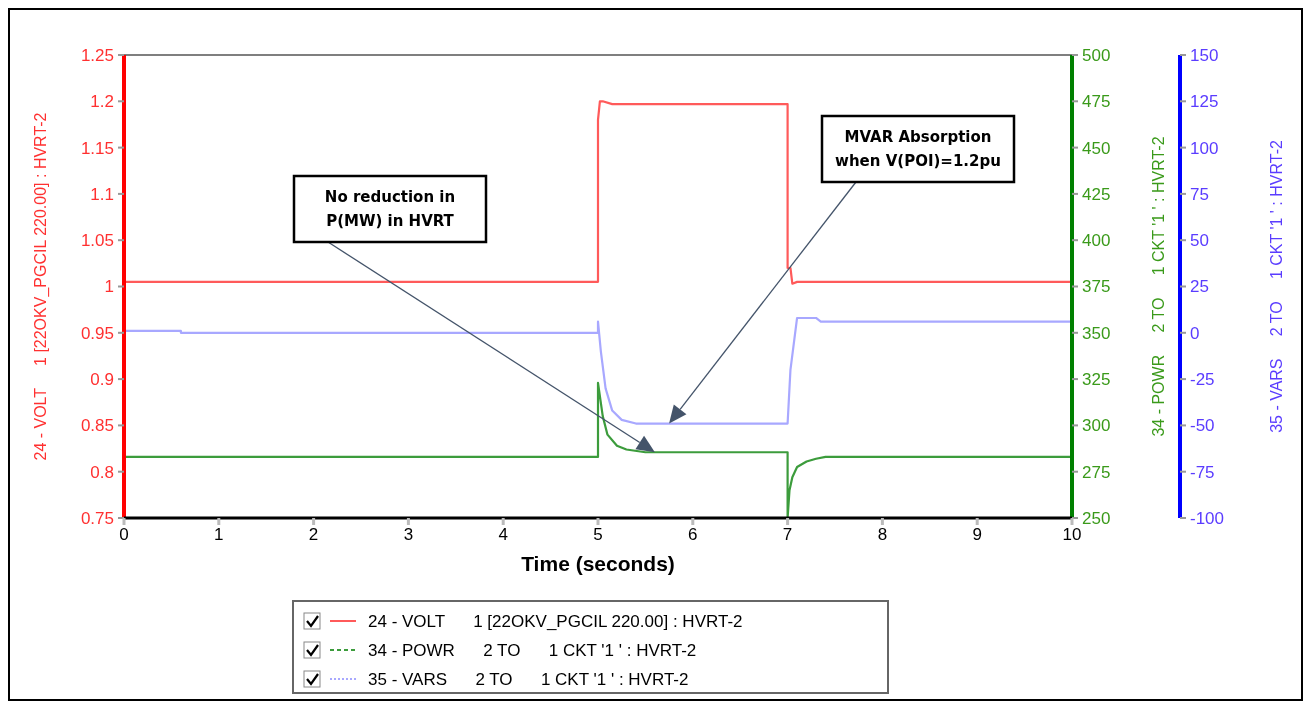 The image size is (1311, 709). What do you see at coordinates (313, 534) in the screenshot?
I see `x-tick-label: 2` at bounding box center [313, 534].